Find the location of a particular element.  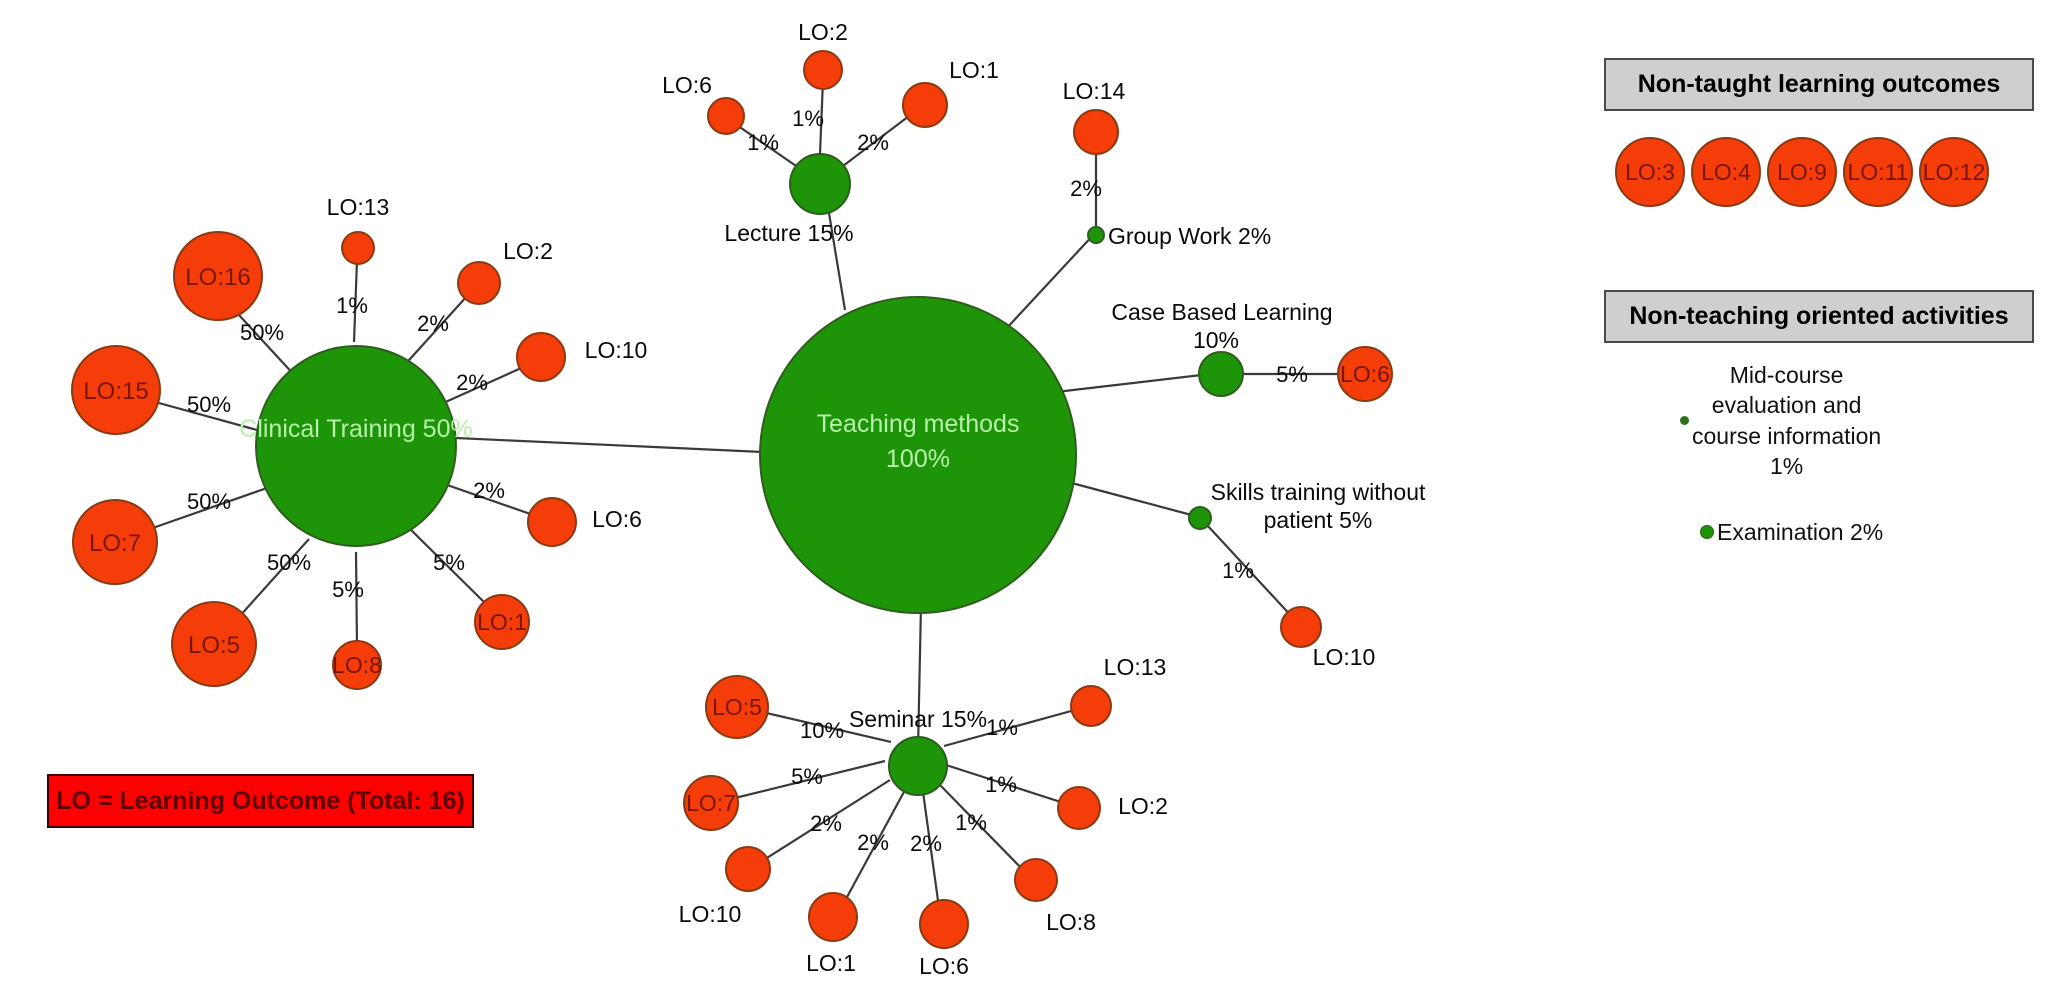

node-ct-lo7-label: LO:7 is located at coordinates (115, 543).